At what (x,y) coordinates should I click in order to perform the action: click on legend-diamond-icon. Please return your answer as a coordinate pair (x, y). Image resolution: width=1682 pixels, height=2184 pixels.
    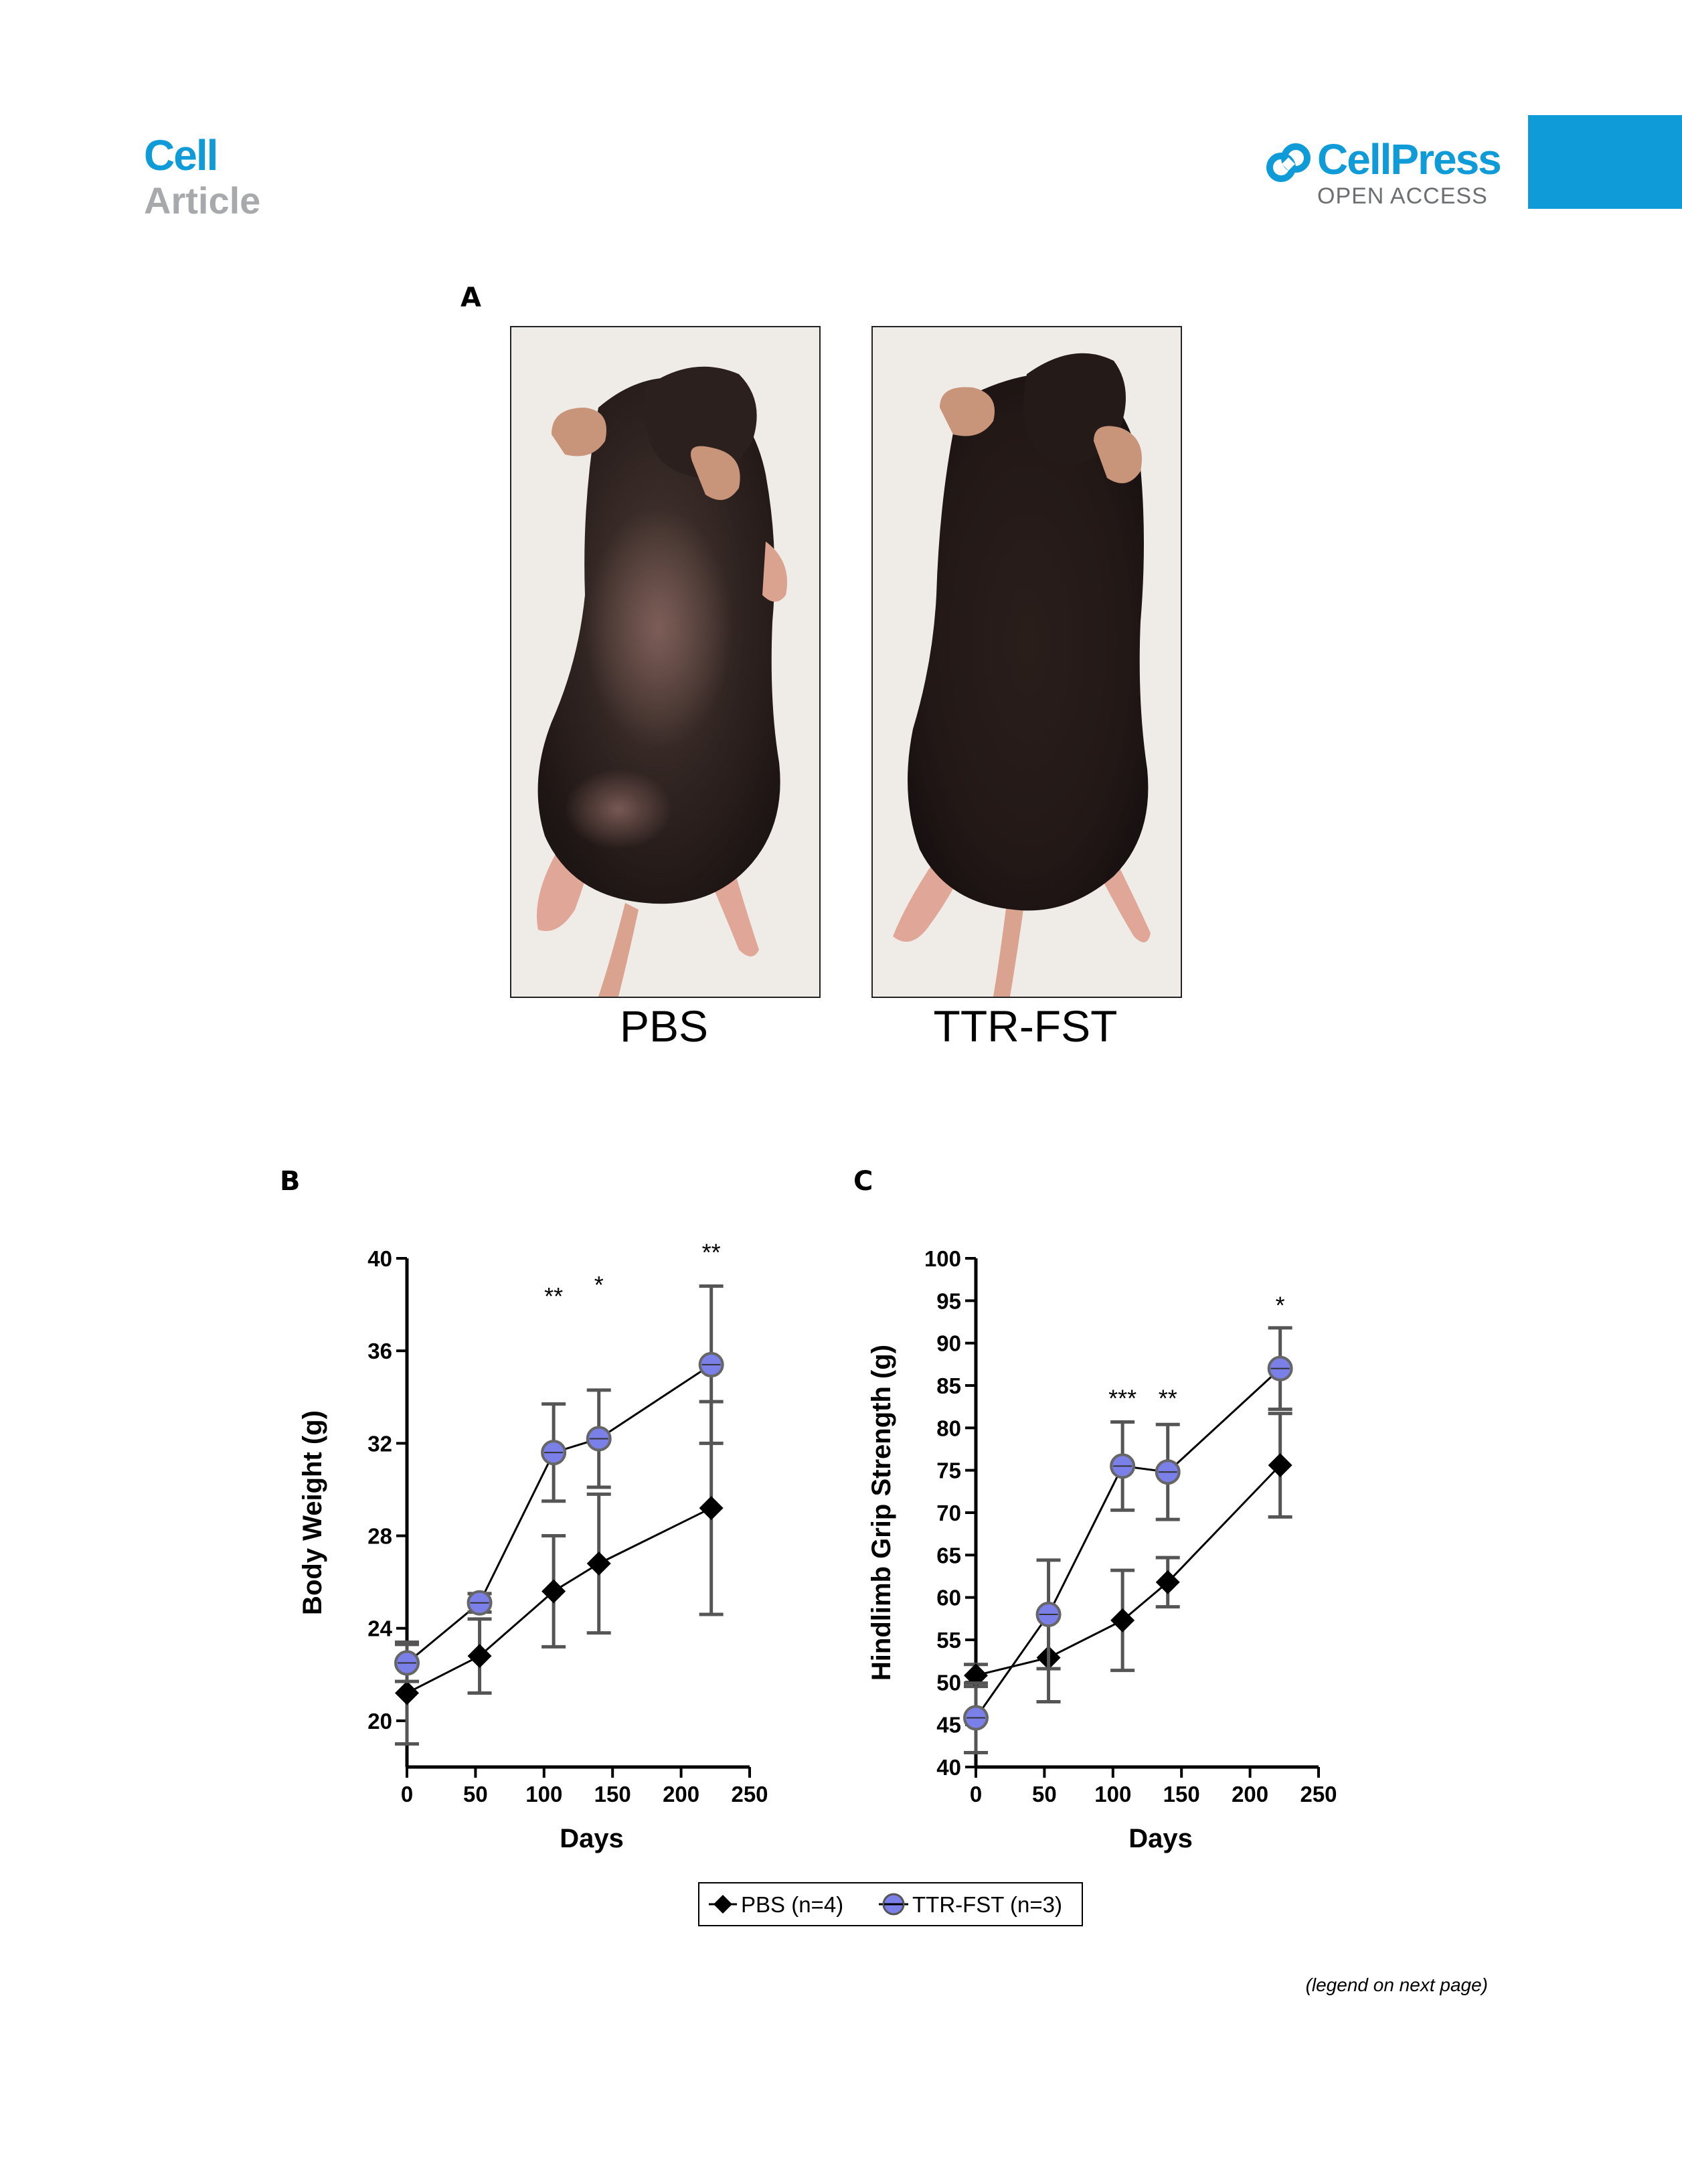
    Looking at the image, I should click on (722, 1904).